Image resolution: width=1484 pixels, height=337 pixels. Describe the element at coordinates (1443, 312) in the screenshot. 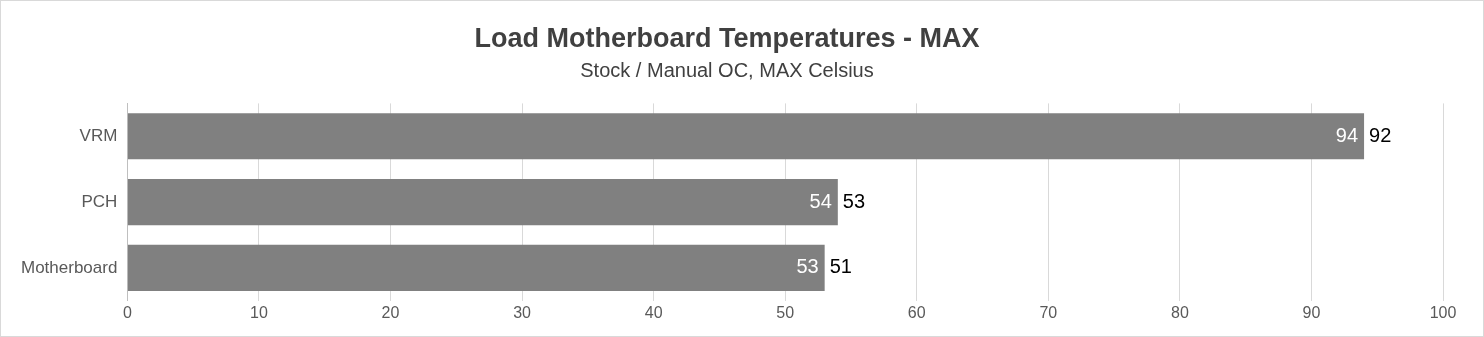

I see `x-tick-label: 100` at that location.